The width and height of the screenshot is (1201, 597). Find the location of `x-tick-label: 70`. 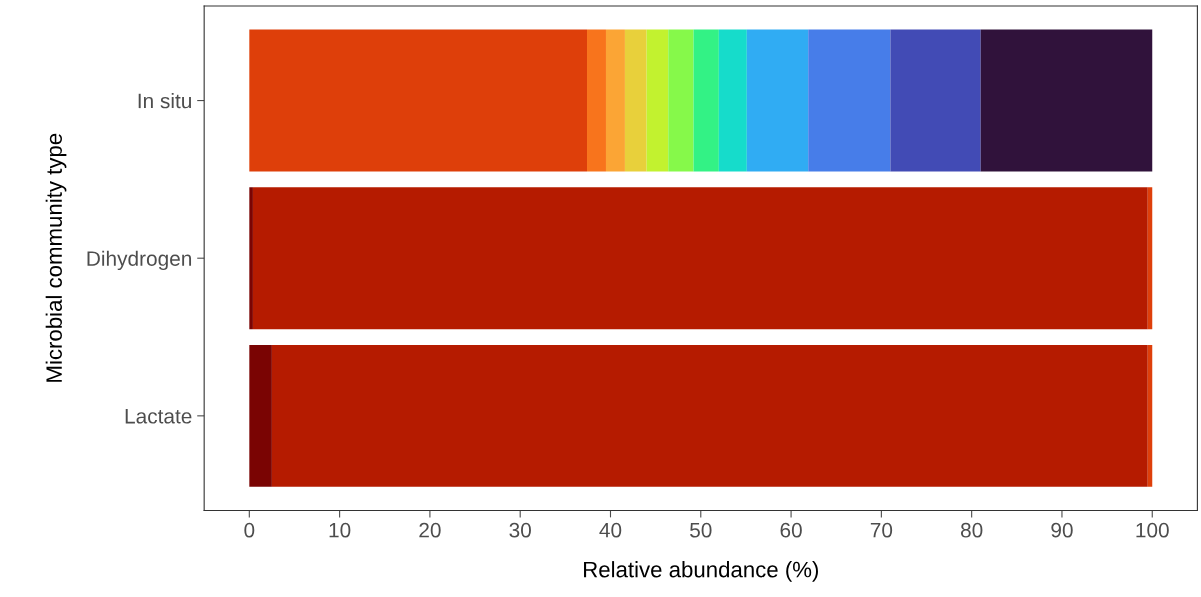

x-tick-label: 70 is located at coordinates (881, 530).